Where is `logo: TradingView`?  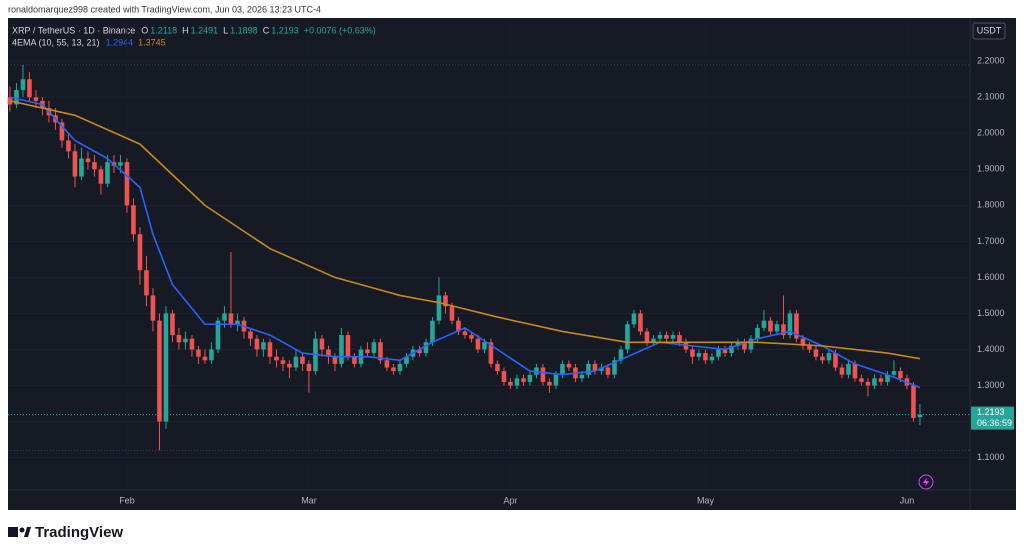 logo: TradingView is located at coordinates (65, 532).